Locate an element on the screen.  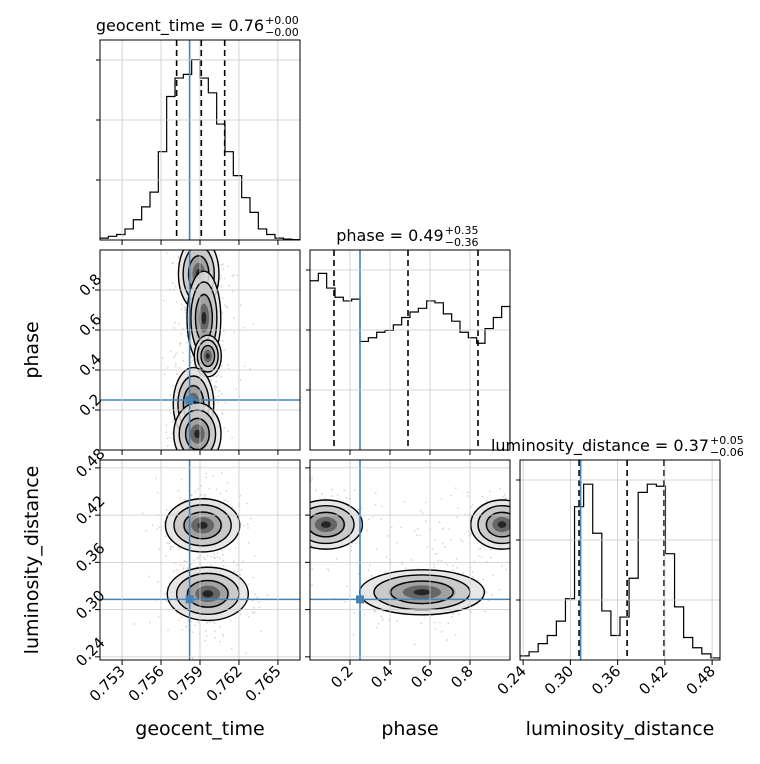
x-tick-label: 0.48 is located at coordinates (701, 680).